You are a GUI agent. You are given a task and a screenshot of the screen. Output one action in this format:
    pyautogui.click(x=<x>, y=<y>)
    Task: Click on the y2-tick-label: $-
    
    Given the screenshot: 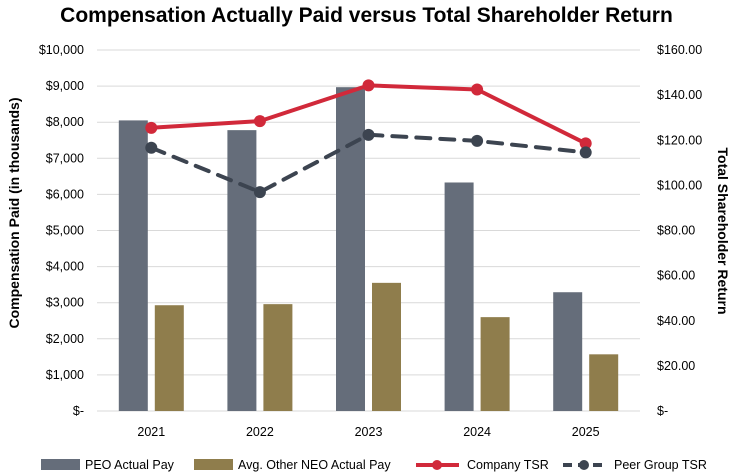 What is the action you would take?
    pyautogui.click(x=662, y=411)
    